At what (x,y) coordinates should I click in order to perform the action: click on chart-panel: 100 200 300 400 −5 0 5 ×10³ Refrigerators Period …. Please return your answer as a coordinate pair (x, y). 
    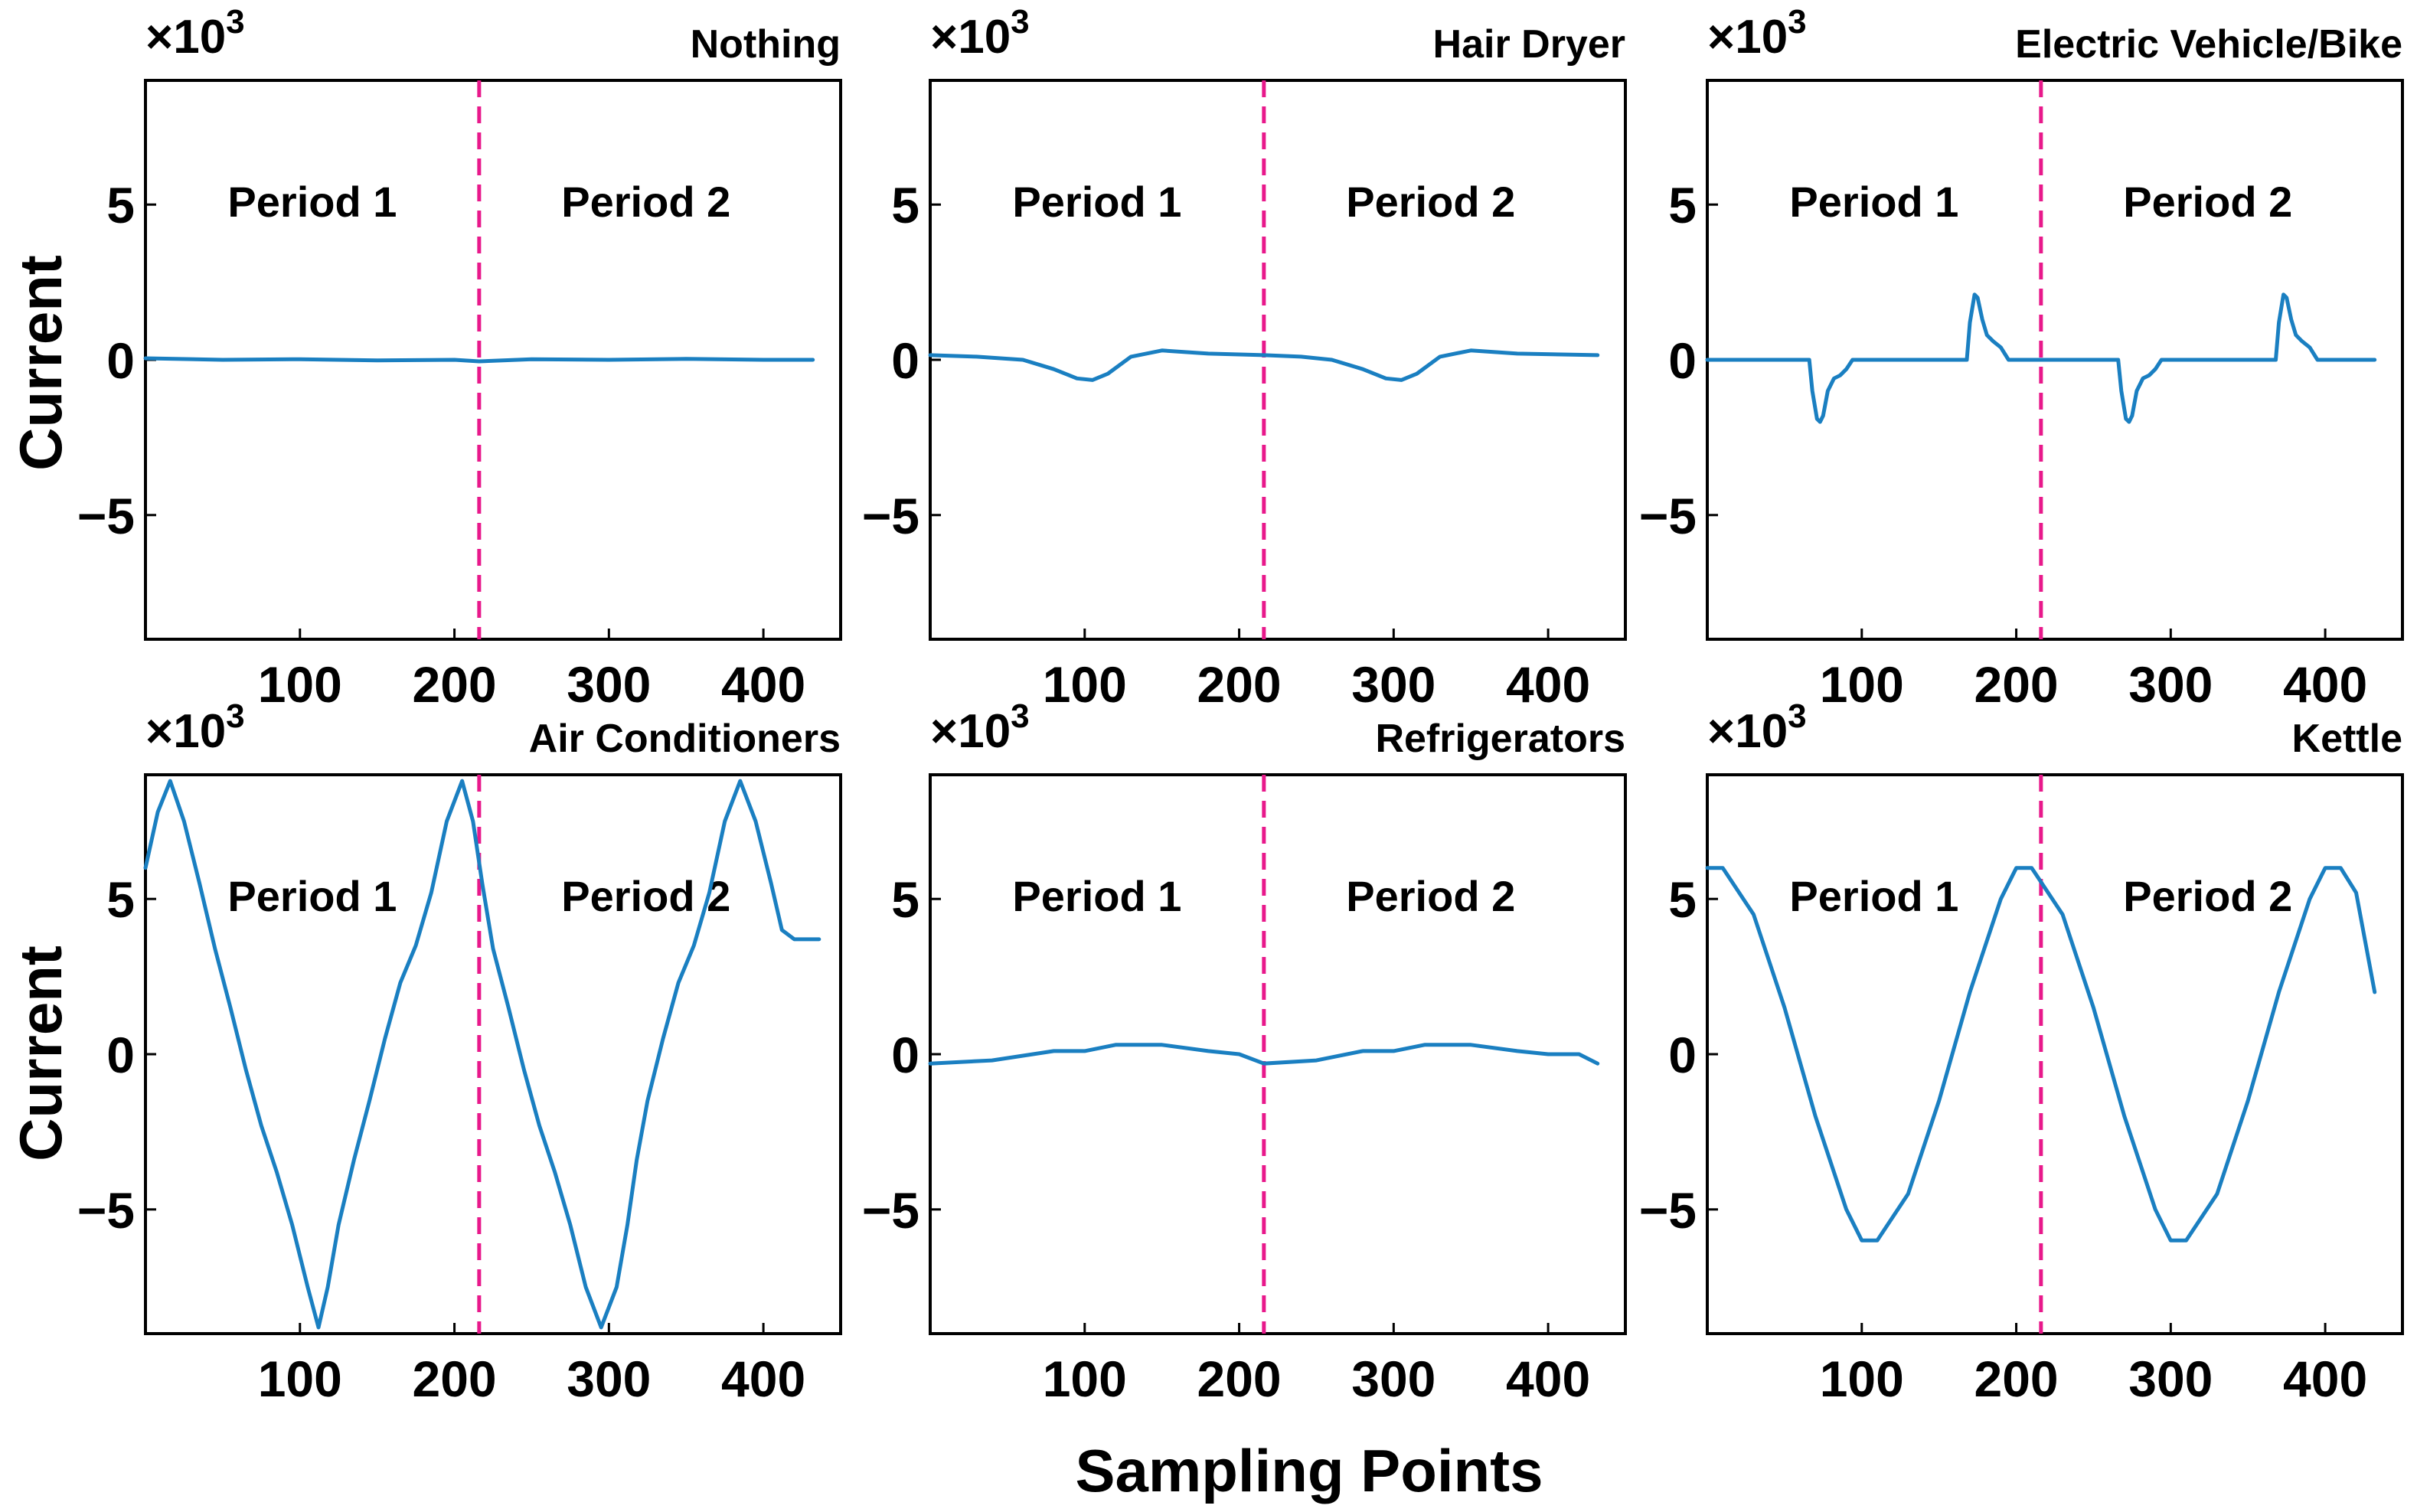
    Looking at the image, I should click on (1245, 1052).